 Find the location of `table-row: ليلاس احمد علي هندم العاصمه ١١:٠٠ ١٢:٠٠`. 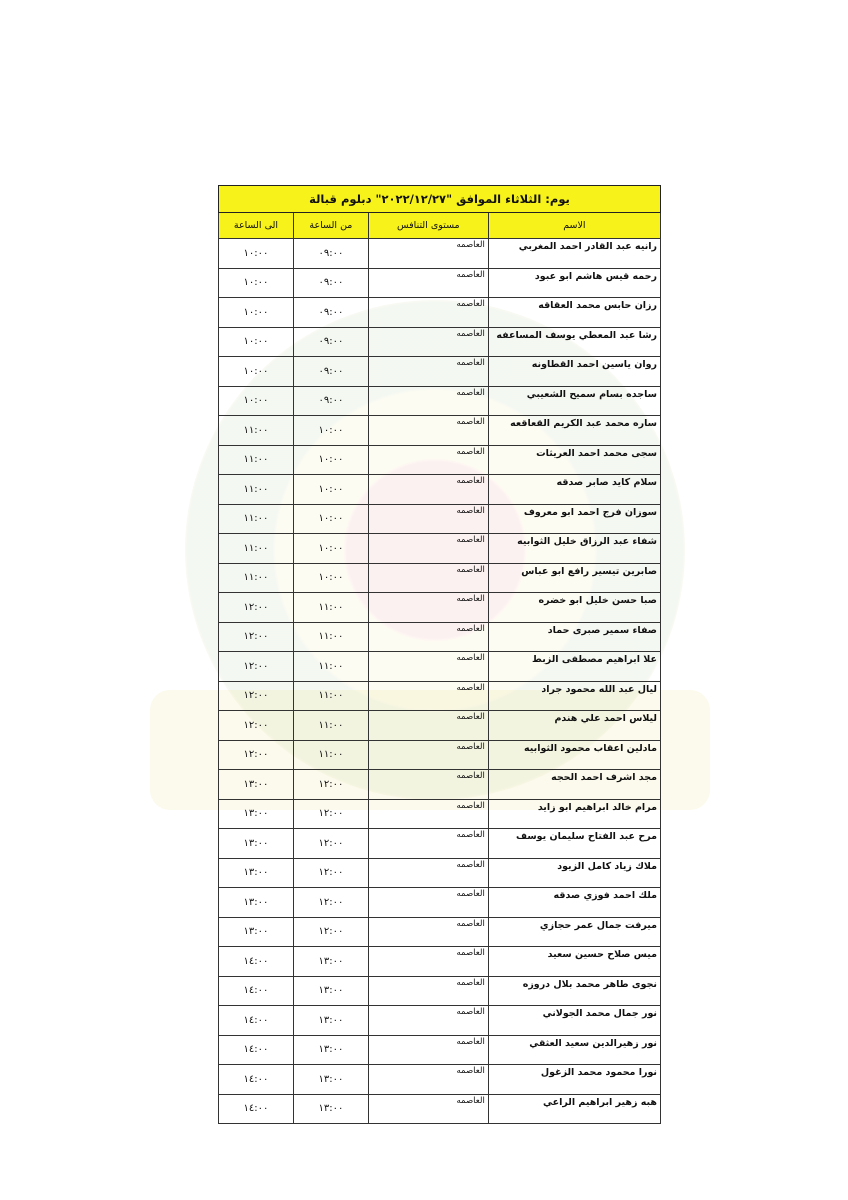

table-row: ليلاس احمد علي هندم العاصمه ١١:٠٠ ١٢:٠٠ is located at coordinates (440, 725).